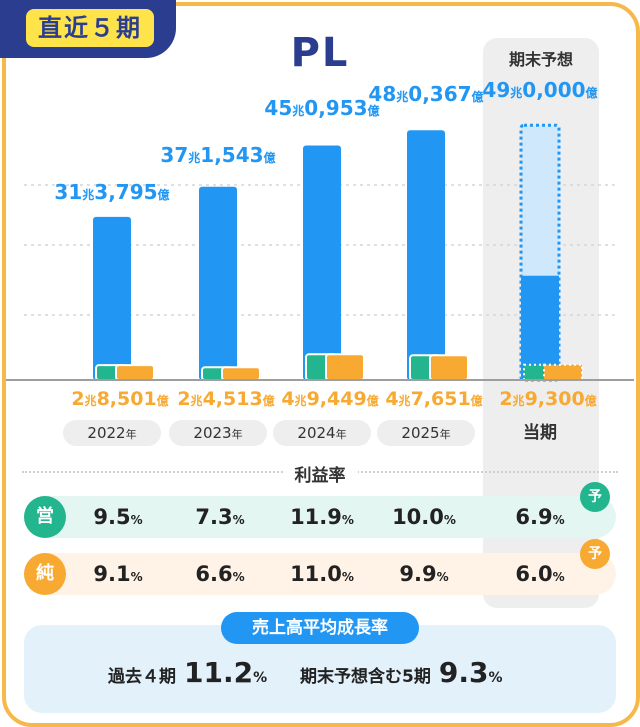 This screenshot has height=727, width=640. What do you see at coordinates (426, 94) in the screenshot?
I see `revenue-label-3: 48兆0,367億` at bounding box center [426, 94].